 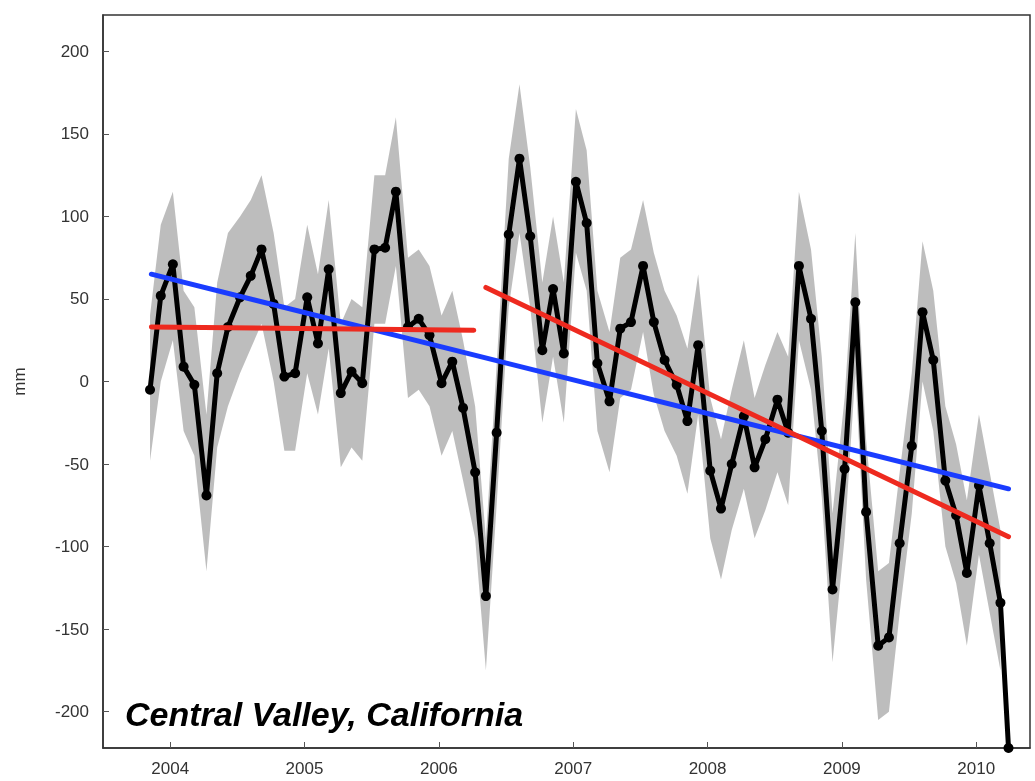 What do you see at coordinates (84, 381) in the screenshot?
I see `y-tick-label: 0` at bounding box center [84, 381].